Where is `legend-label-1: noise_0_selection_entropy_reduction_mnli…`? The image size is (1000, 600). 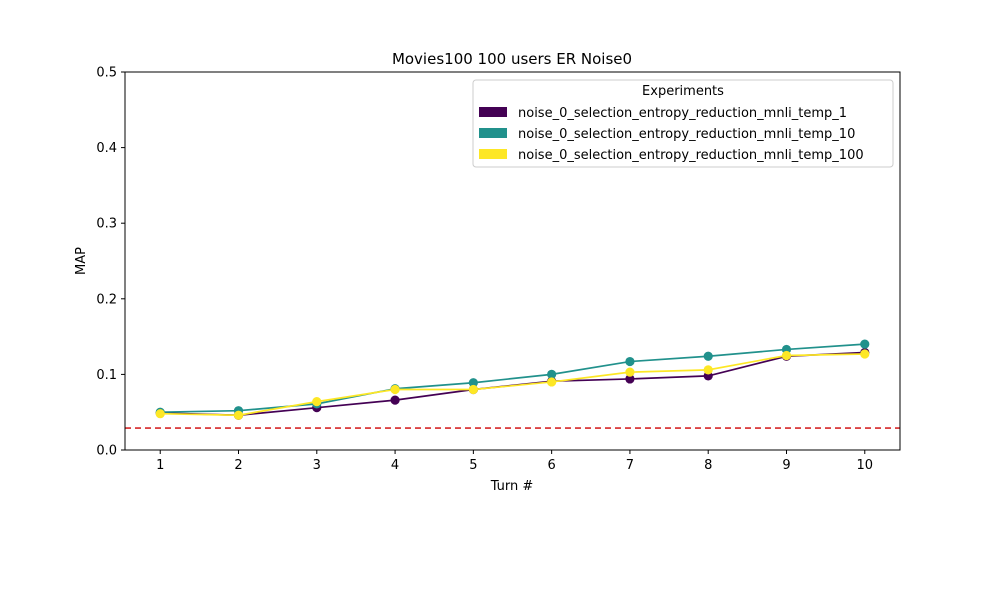 legend-label-1: noise_0_selection_entropy_reduction_mnli… is located at coordinates (682, 113).